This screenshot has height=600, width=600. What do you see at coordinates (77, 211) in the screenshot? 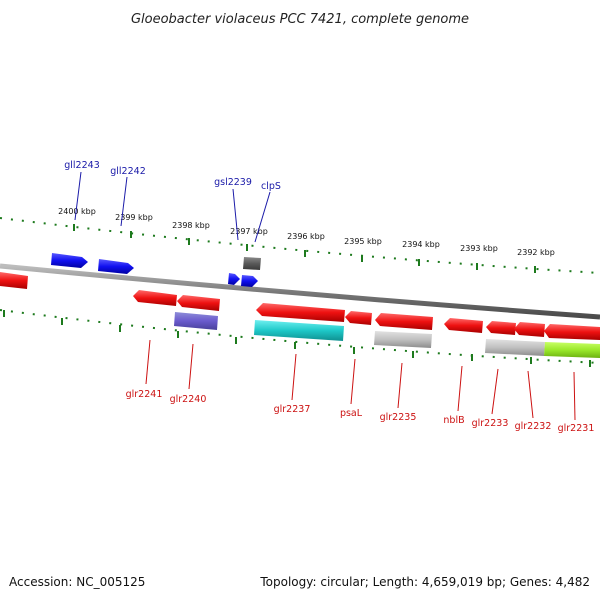
I see `scale-label: 2400 kbp` at bounding box center [77, 211].